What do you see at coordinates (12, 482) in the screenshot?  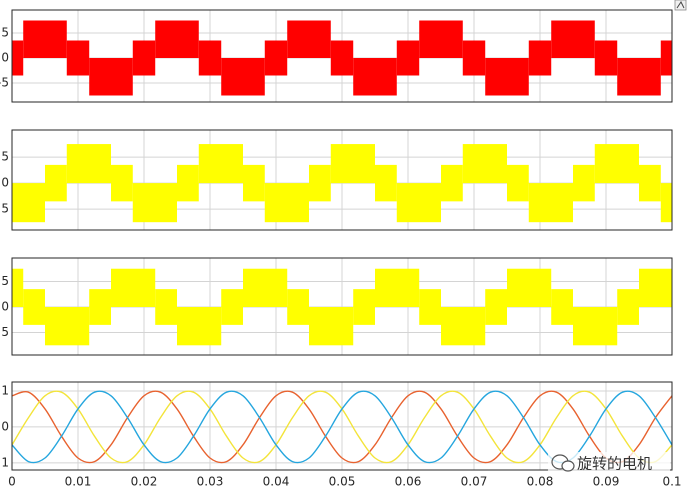 I see `x-tick-label: 0` at bounding box center [12, 482].